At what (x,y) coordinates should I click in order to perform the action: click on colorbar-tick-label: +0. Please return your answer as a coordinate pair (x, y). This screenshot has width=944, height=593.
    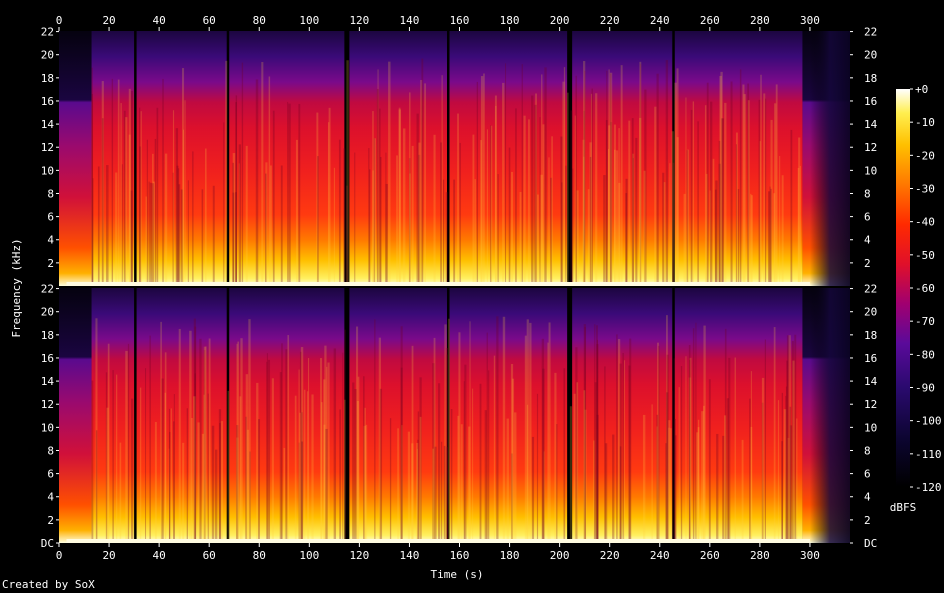
    Looking at the image, I should click on (921, 89).